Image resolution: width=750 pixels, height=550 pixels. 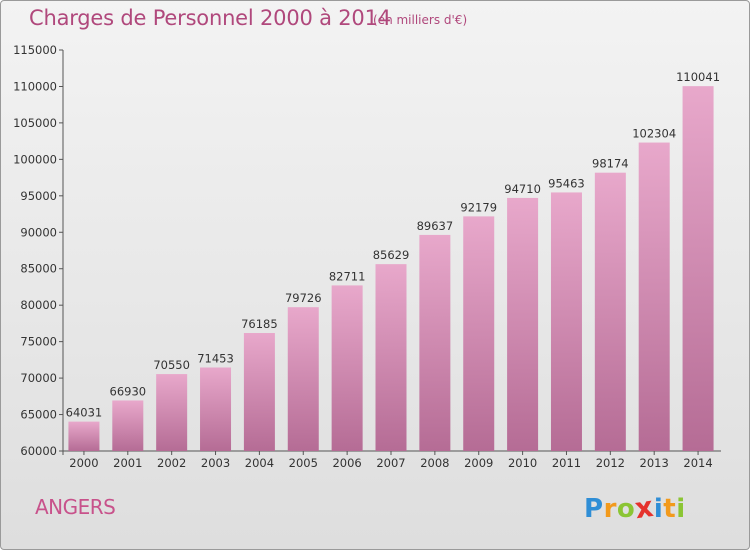 I want to click on logo-letter: x, so click(x=645, y=507).